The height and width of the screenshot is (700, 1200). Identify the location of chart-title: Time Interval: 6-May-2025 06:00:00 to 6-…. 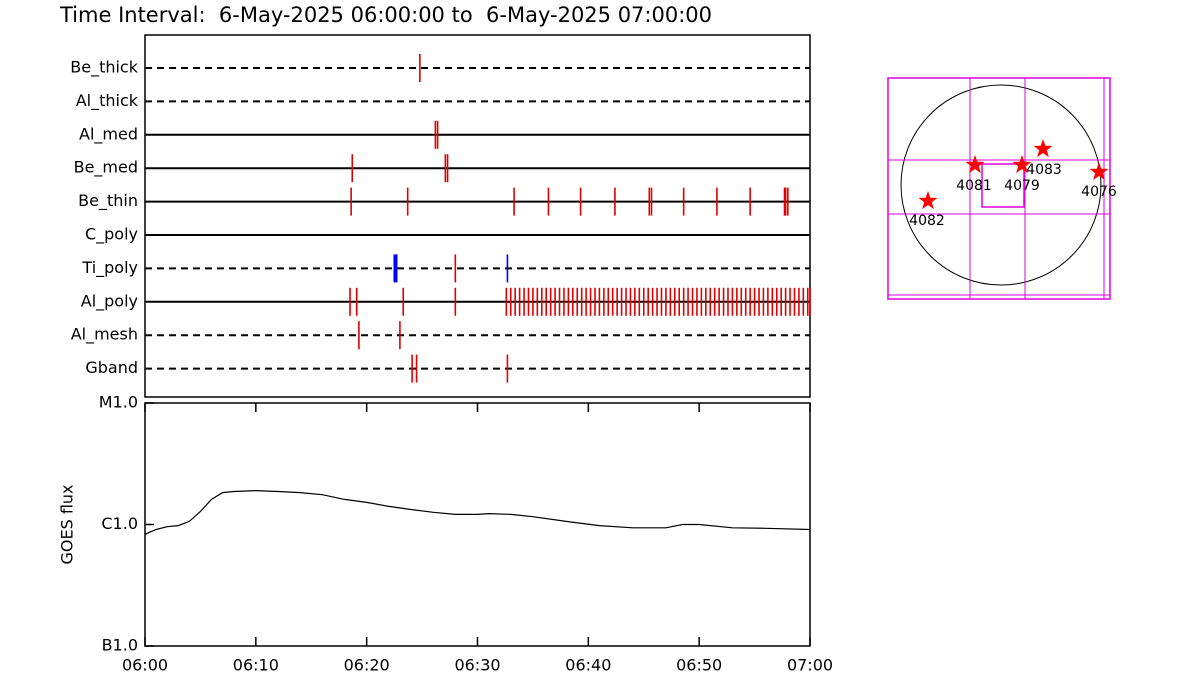
(385, 15).